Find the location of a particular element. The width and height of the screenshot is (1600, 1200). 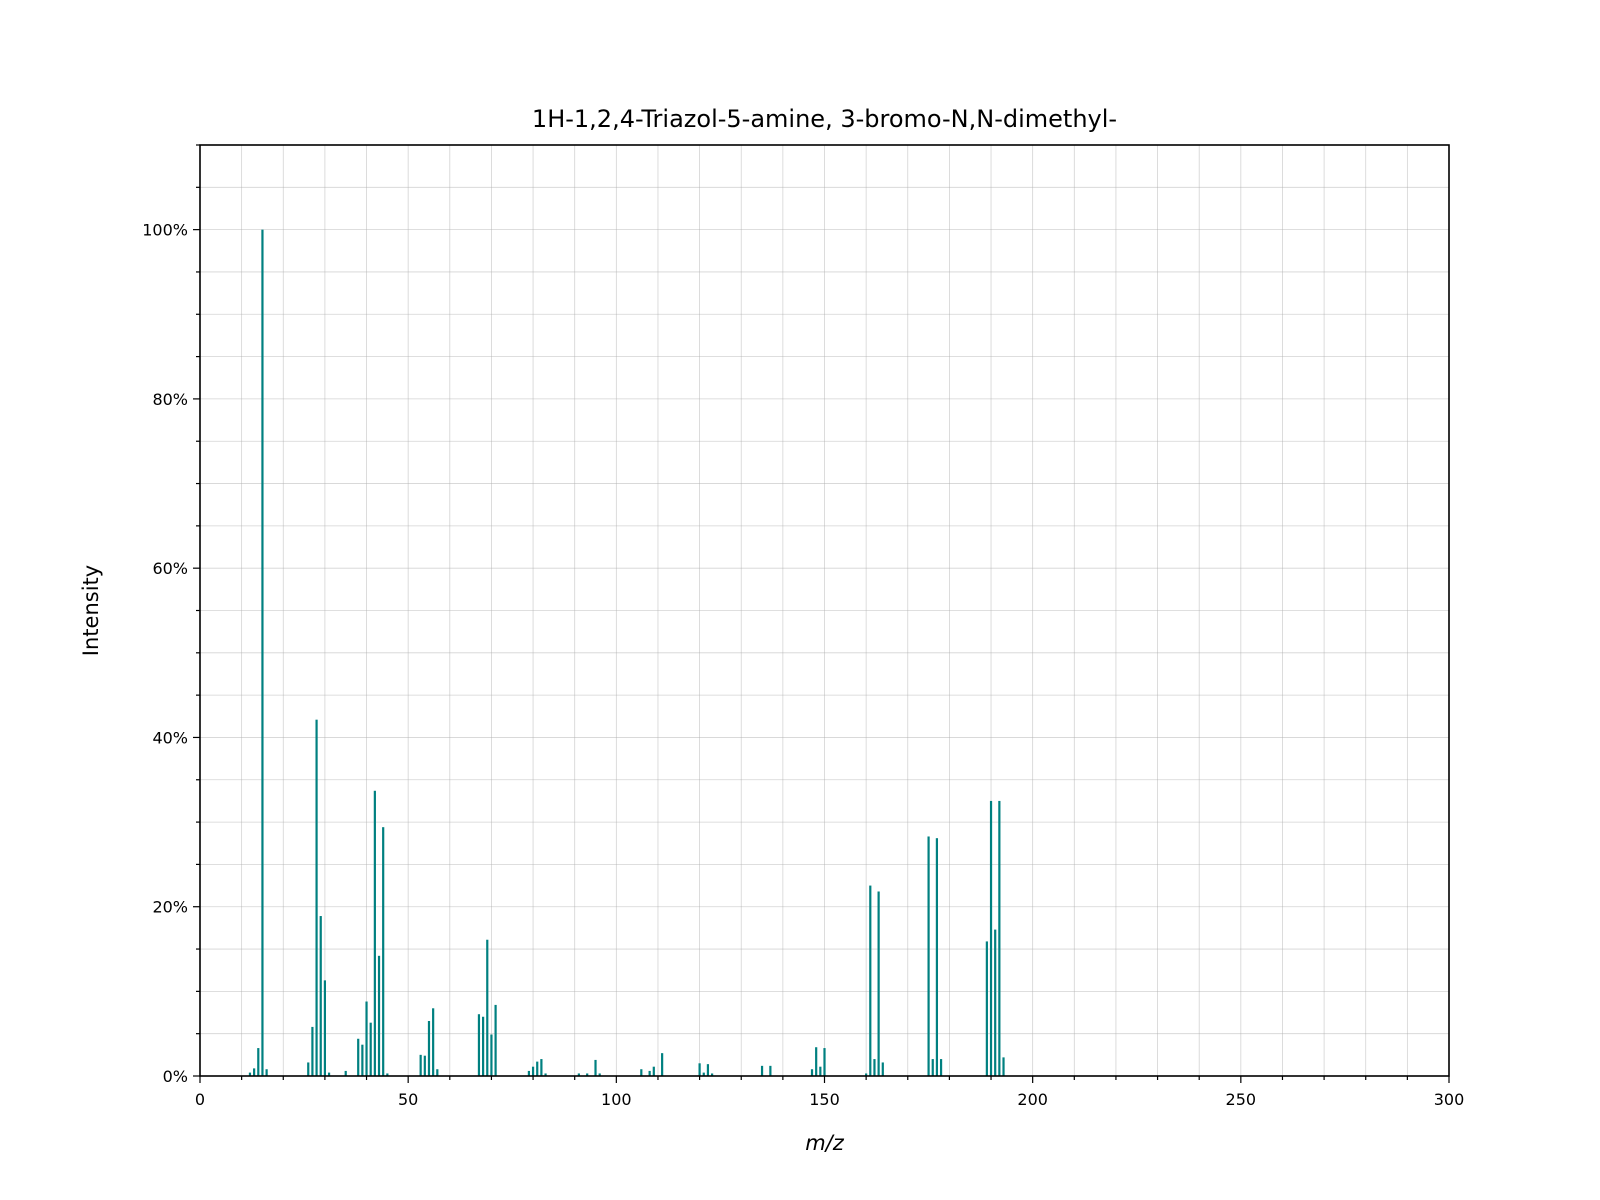

y-tick-label: 0% is located at coordinates (175, 1076).